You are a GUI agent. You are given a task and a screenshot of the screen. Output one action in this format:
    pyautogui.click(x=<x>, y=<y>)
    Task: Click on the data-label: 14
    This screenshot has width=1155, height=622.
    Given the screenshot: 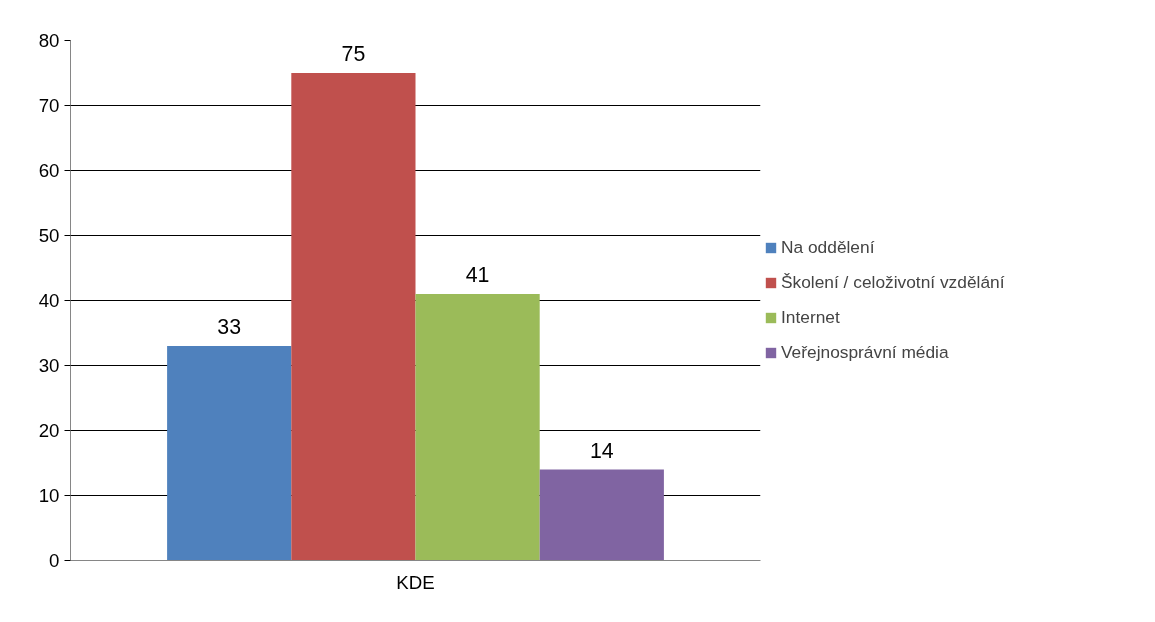 What is the action you would take?
    pyautogui.click(x=601, y=450)
    